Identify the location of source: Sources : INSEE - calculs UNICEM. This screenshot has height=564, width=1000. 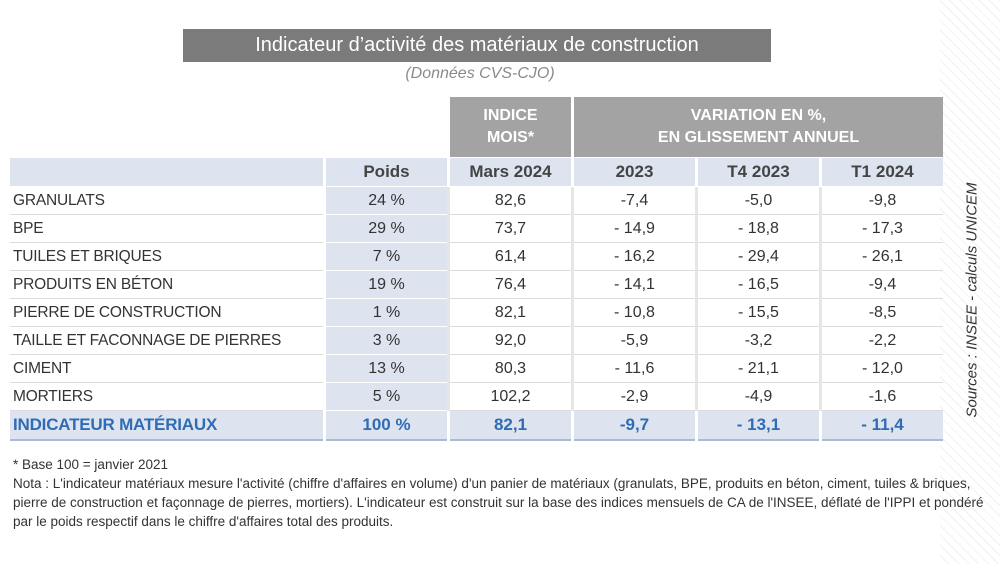
(972, 300).